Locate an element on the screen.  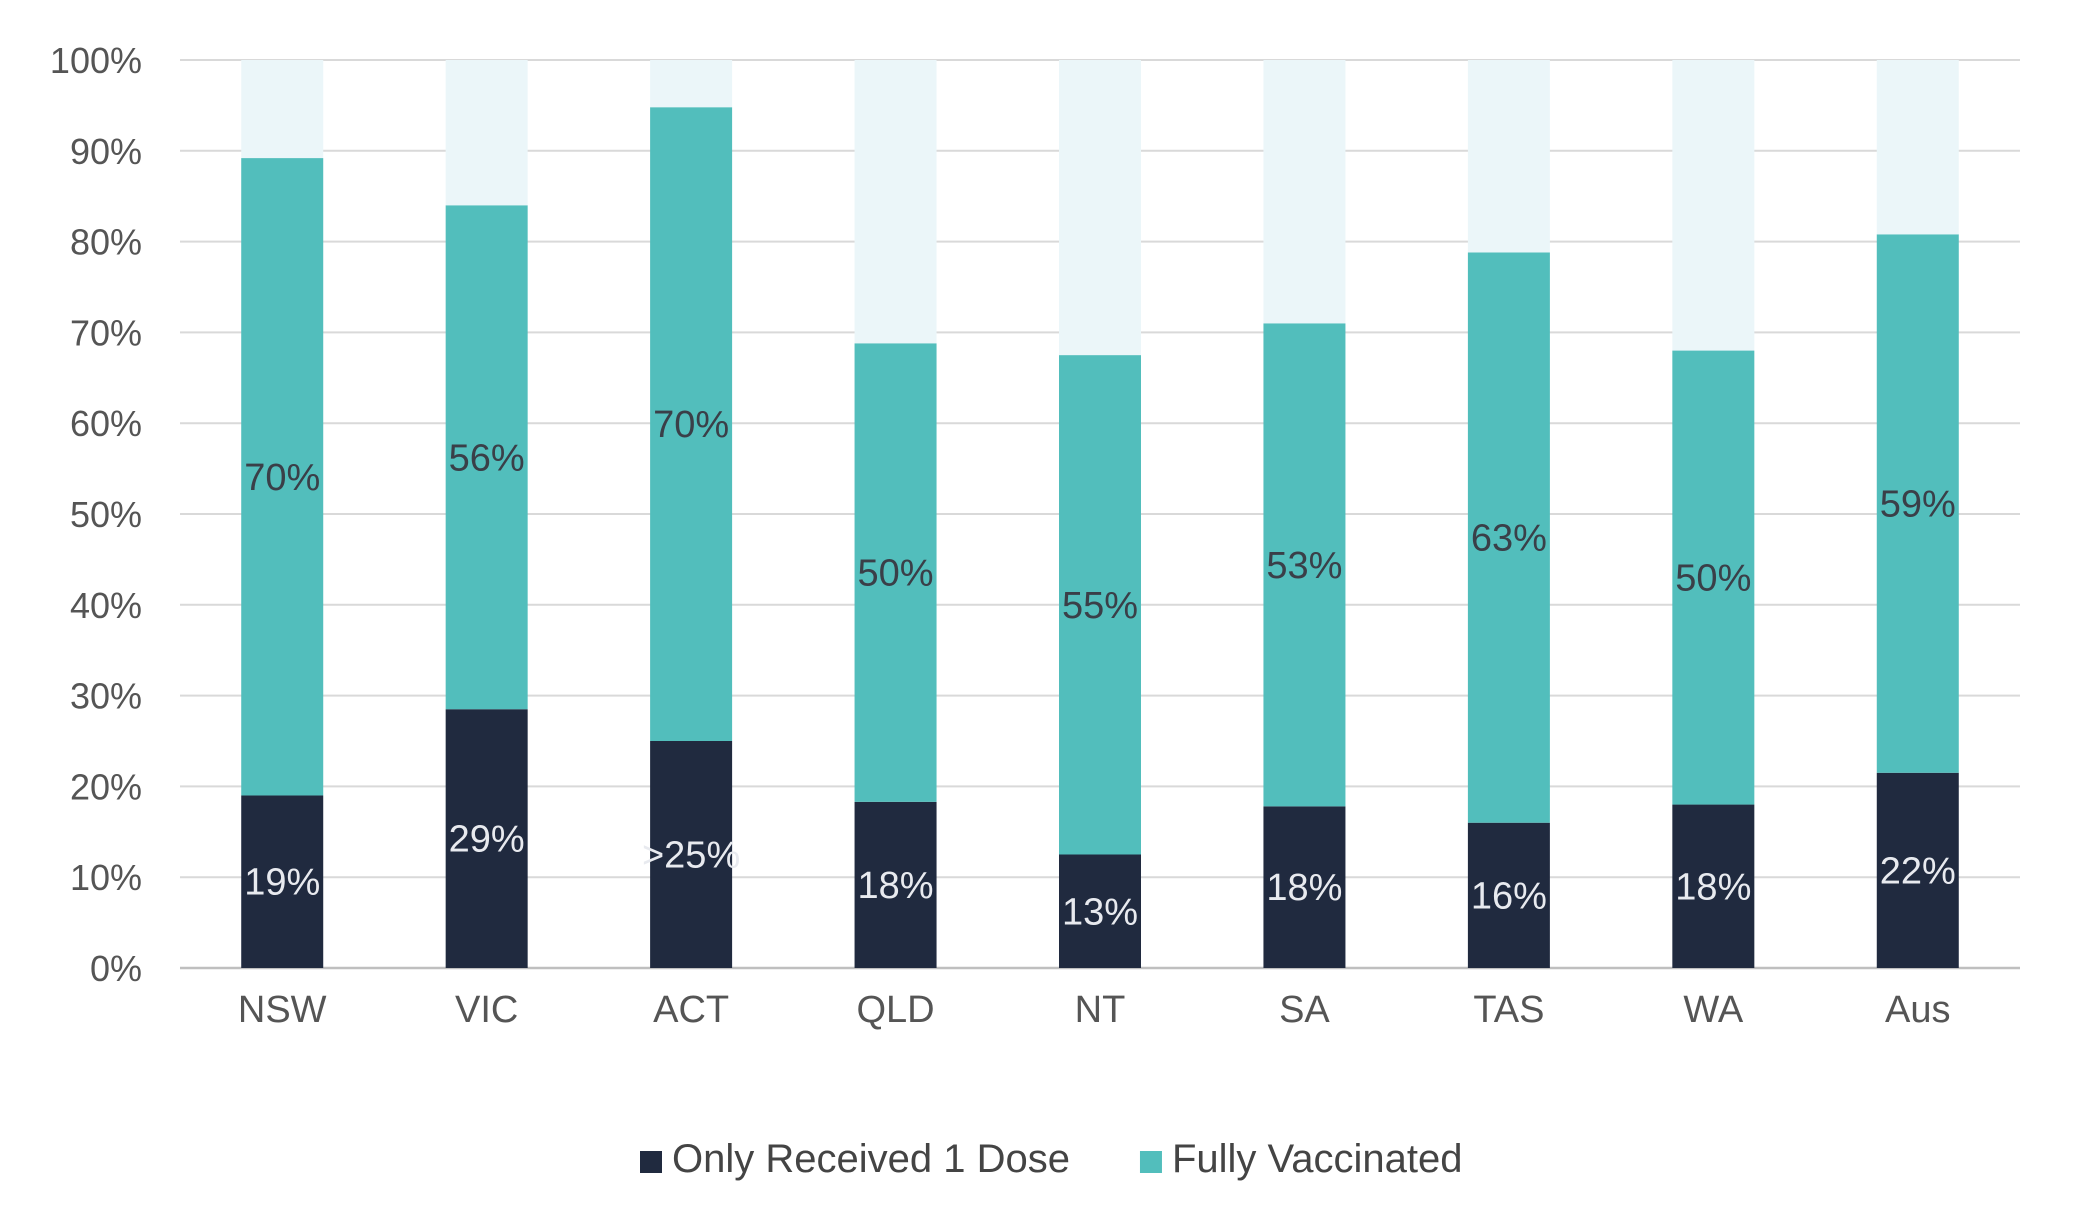
x-tick-label: QLD is located at coordinates (895, 1010).